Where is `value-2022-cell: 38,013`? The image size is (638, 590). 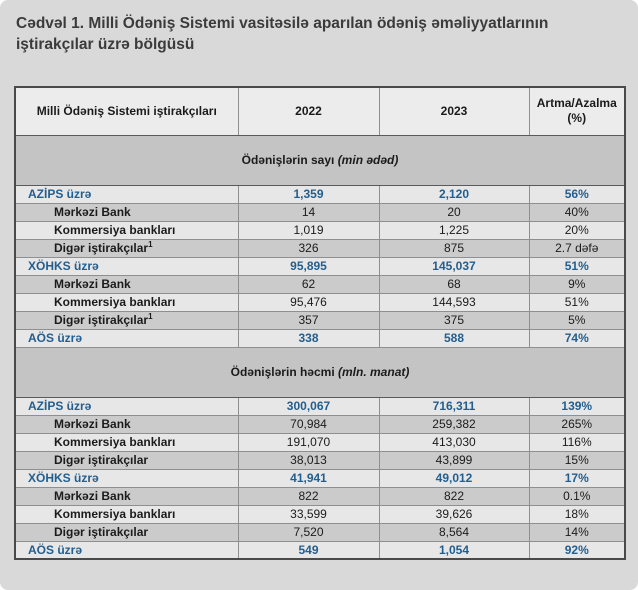
value-2022-cell: 38,013 is located at coordinates (308, 460).